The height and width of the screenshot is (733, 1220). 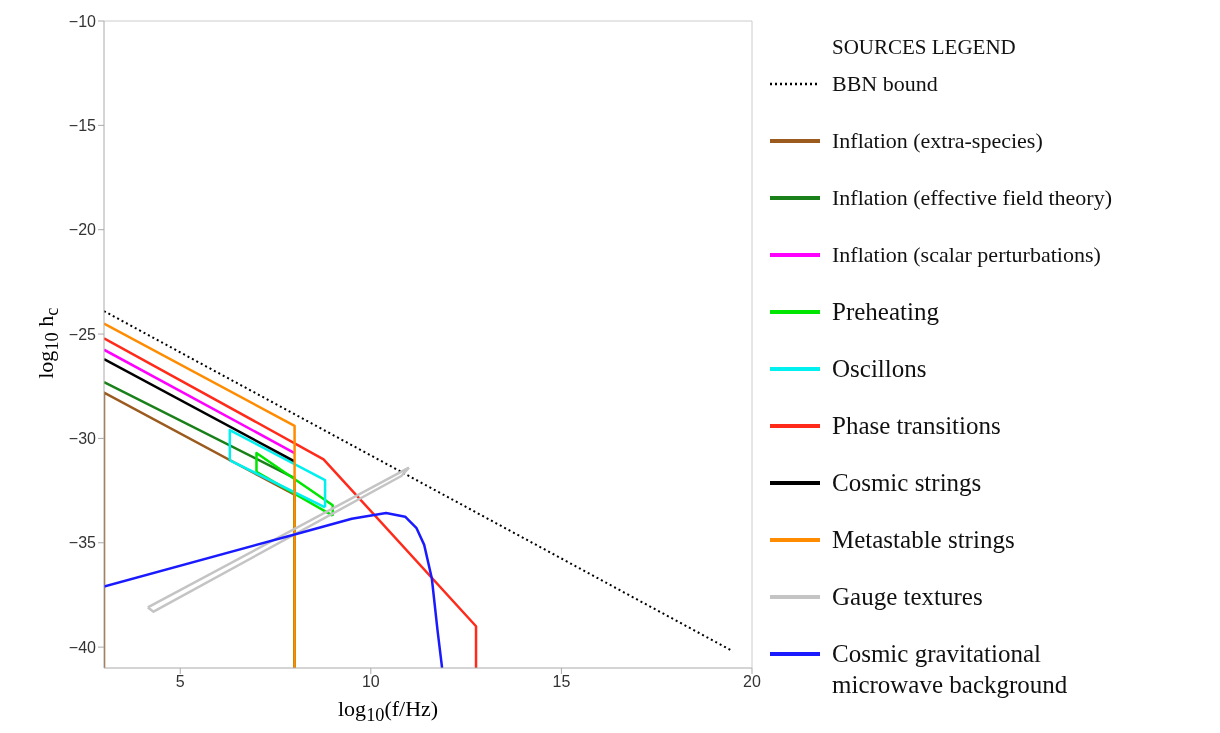 I want to click on legend-label: Phase transitions, so click(x=917, y=426).